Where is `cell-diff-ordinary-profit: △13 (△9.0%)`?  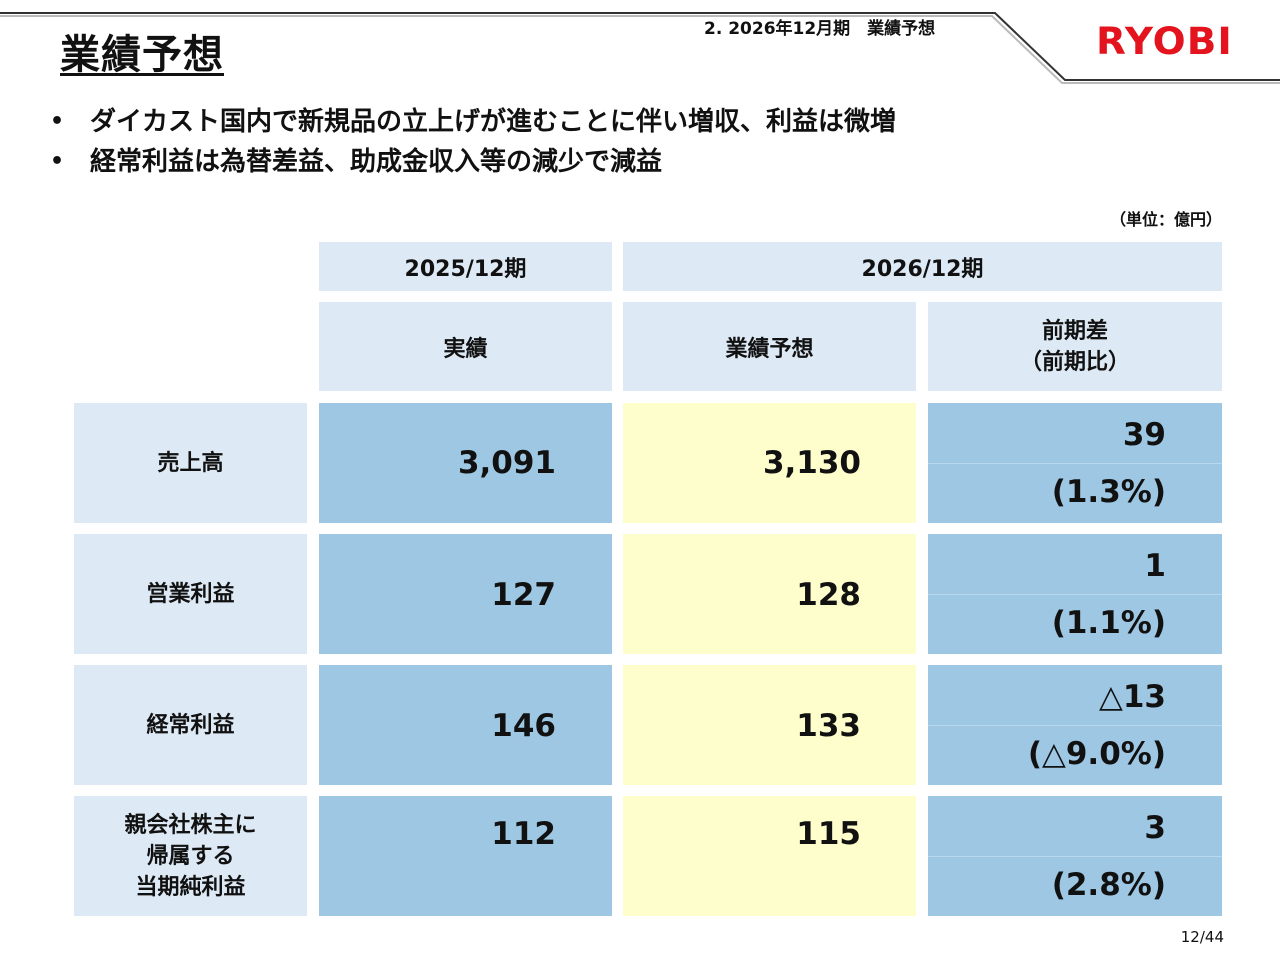
cell-diff-ordinary-profit: △13 (△9.0%) is located at coordinates (1075, 725).